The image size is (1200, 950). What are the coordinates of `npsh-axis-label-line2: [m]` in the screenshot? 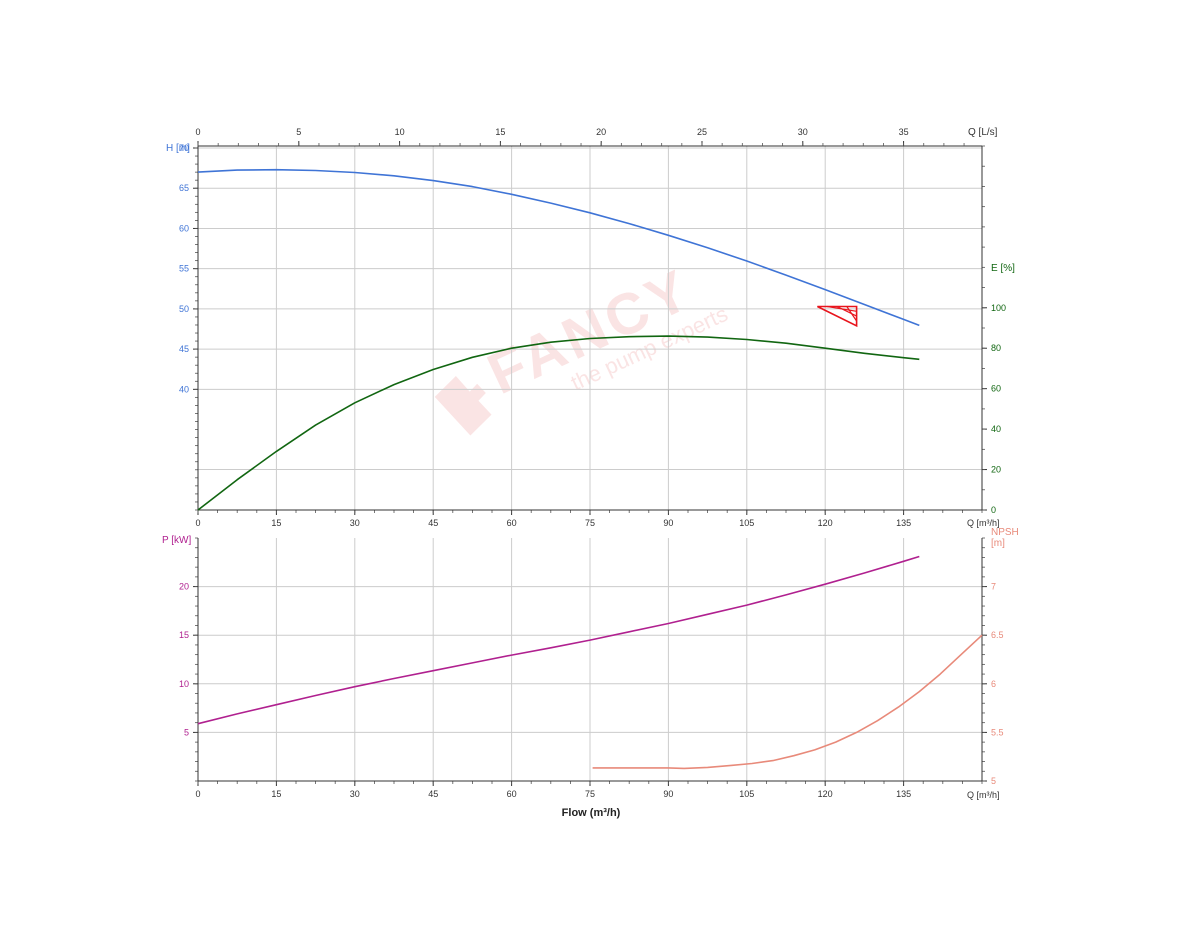 It's located at (998, 543).